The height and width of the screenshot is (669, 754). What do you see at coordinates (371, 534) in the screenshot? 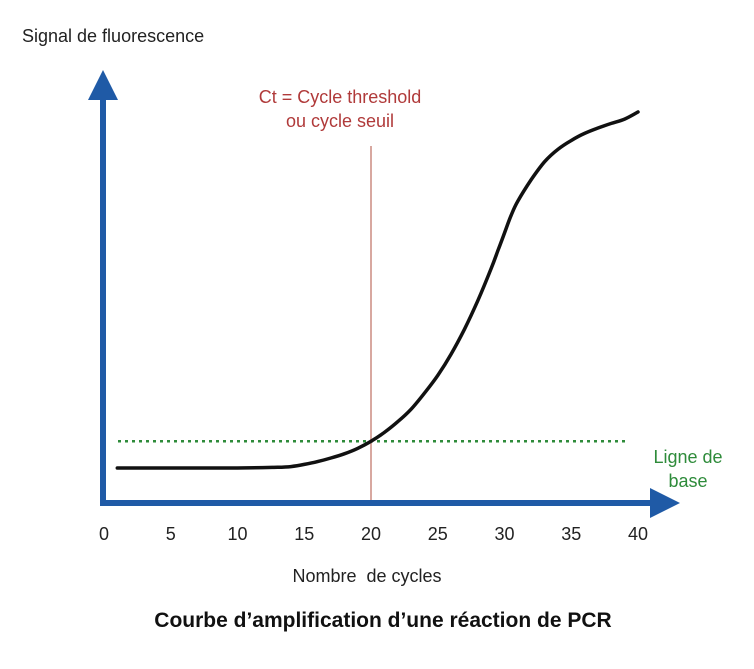
I see `x-tick-label: 20` at bounding box center [371, 534].